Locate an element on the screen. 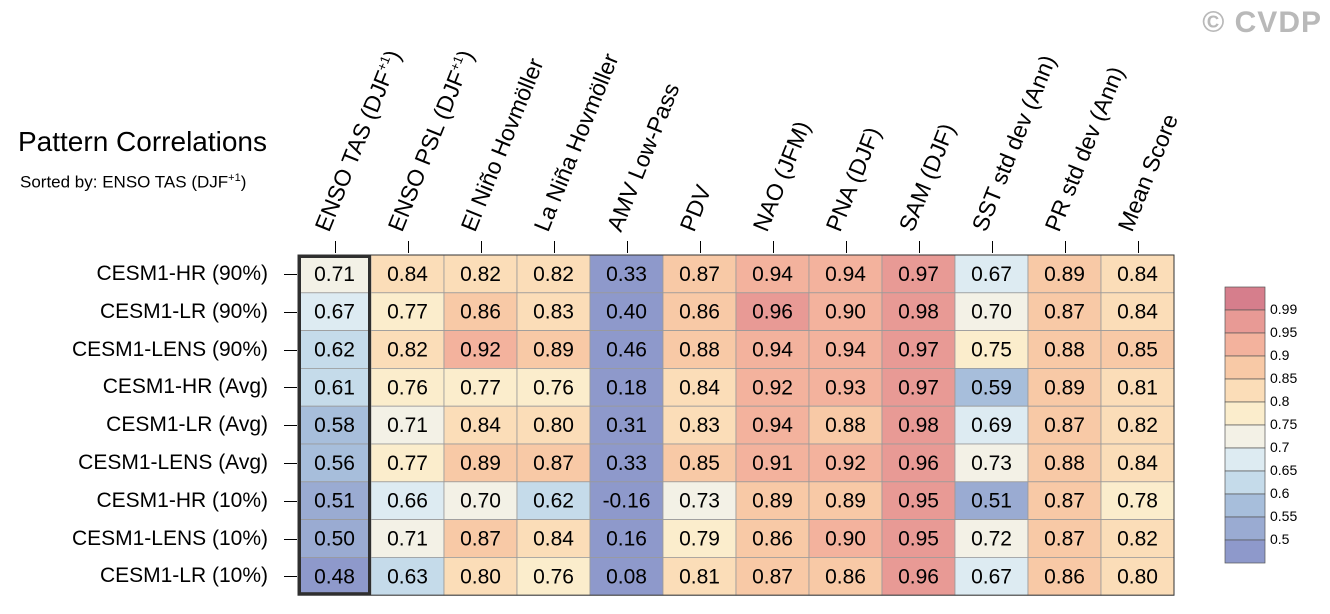  cell-value: 0.16 is located at coordinates (626, 539).